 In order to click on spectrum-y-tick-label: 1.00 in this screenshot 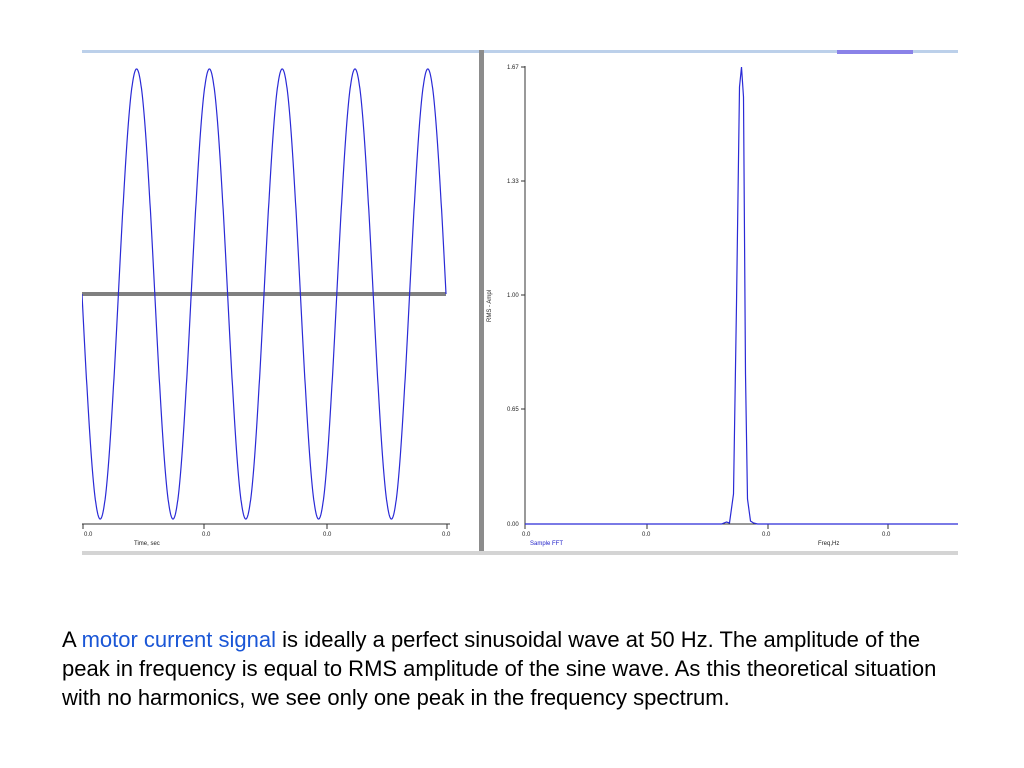, I will do `click(513, 296)`.